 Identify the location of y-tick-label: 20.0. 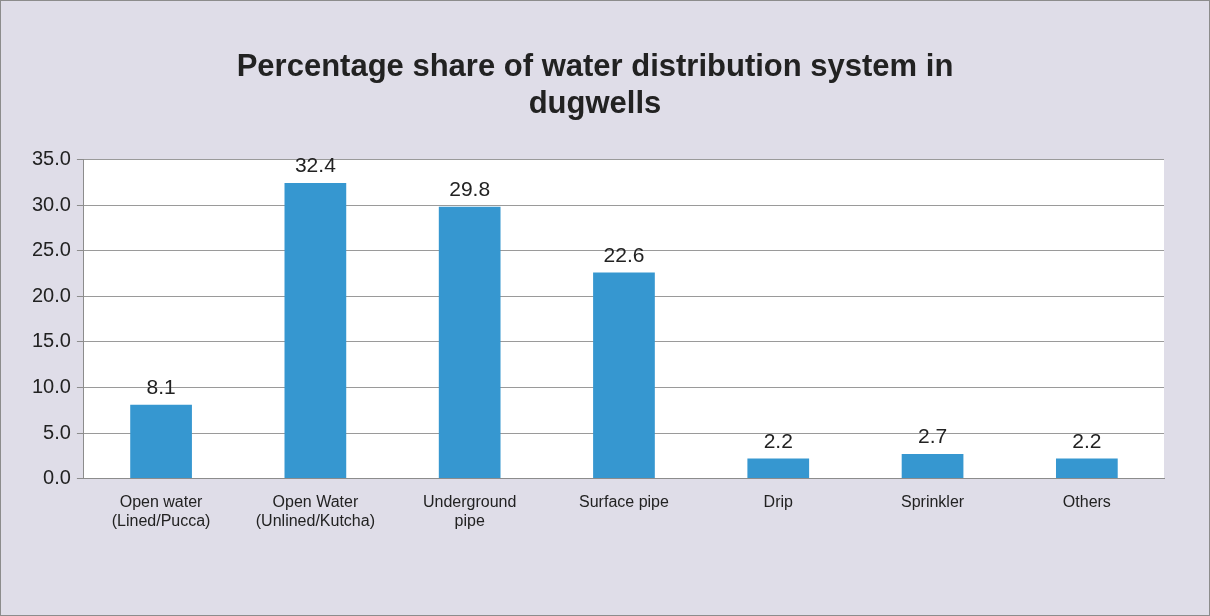
(51, 294).